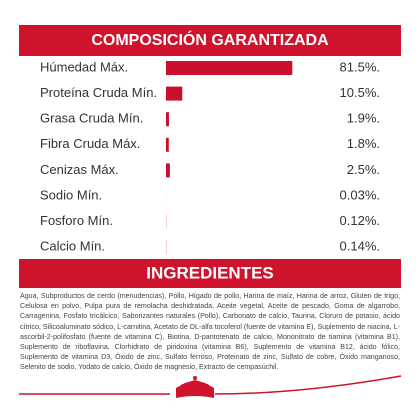 The image size is (420, 420). What do you see at coordinates (79, 169) in the screenshot?
I see `category-label: Cenizas Máx.` at bounding box center [79, 169].